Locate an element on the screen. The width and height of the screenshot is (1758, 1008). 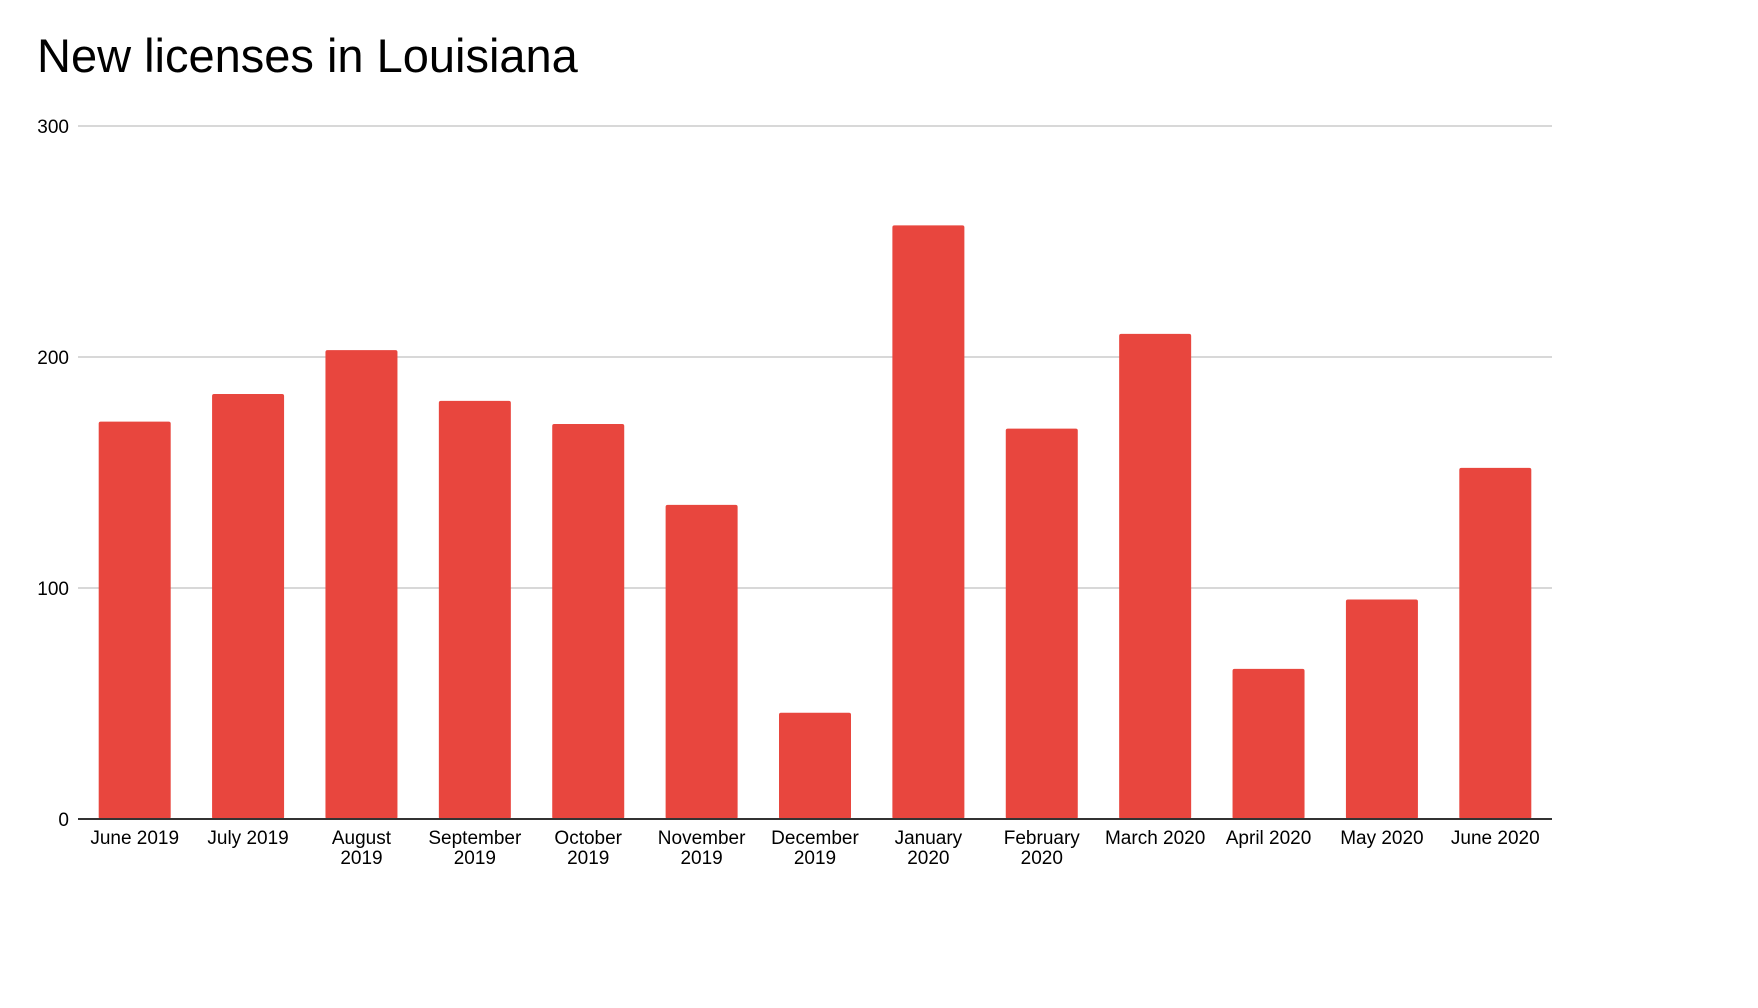
y-tick-label: 0 is located at coordinates (63, 820).